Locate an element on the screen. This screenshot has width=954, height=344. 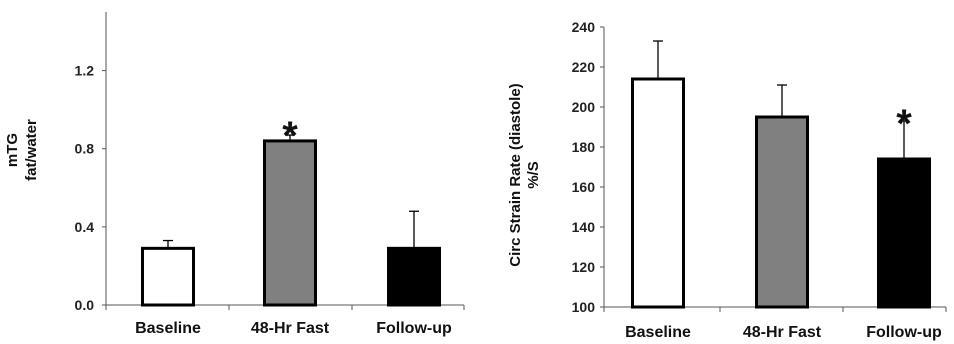
y-tick-label: 160 is located at coordinates (584, 187).